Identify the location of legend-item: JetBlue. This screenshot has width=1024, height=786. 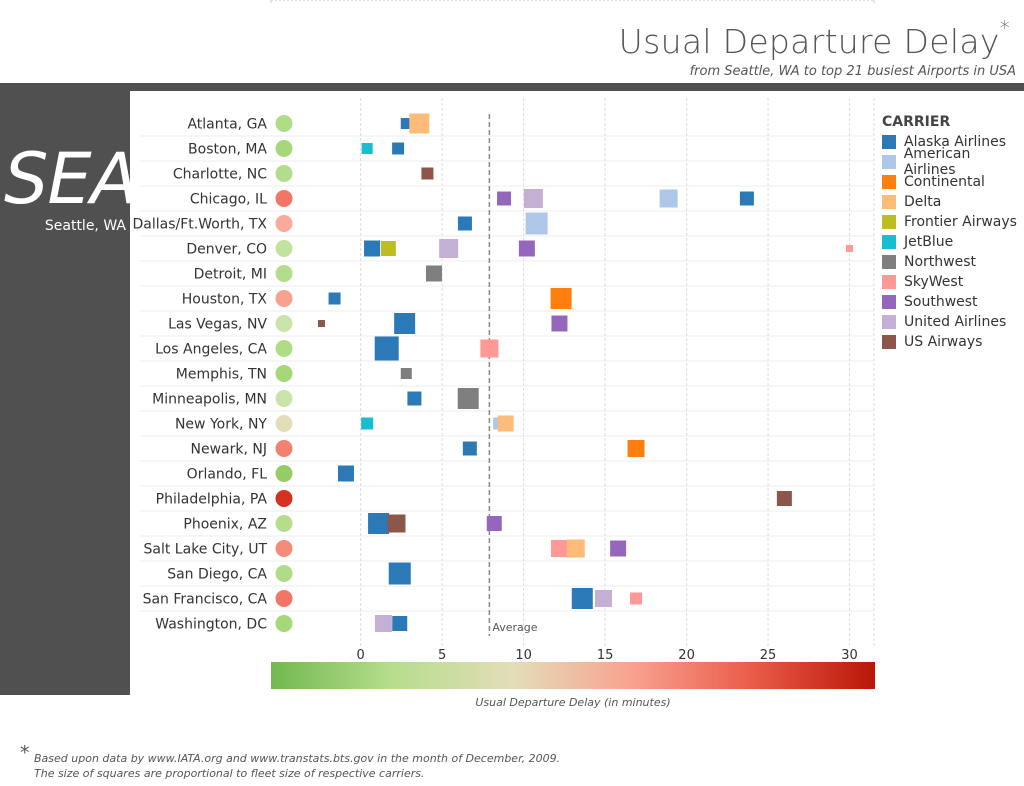
(953, 242).